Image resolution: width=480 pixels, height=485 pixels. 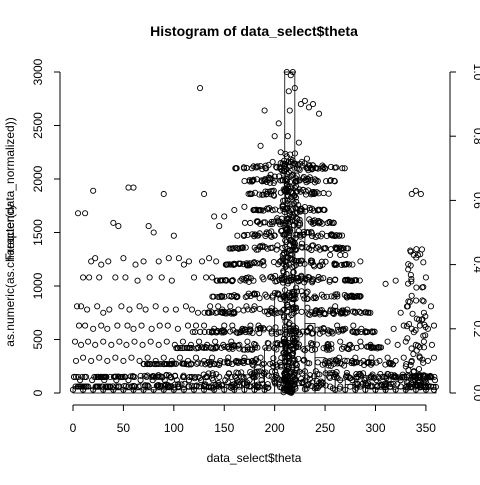 What do you see at coordinates (38, 392) in the screenshot?
I see `y-left-tick-label: 0` at bounding box center [38, 392].